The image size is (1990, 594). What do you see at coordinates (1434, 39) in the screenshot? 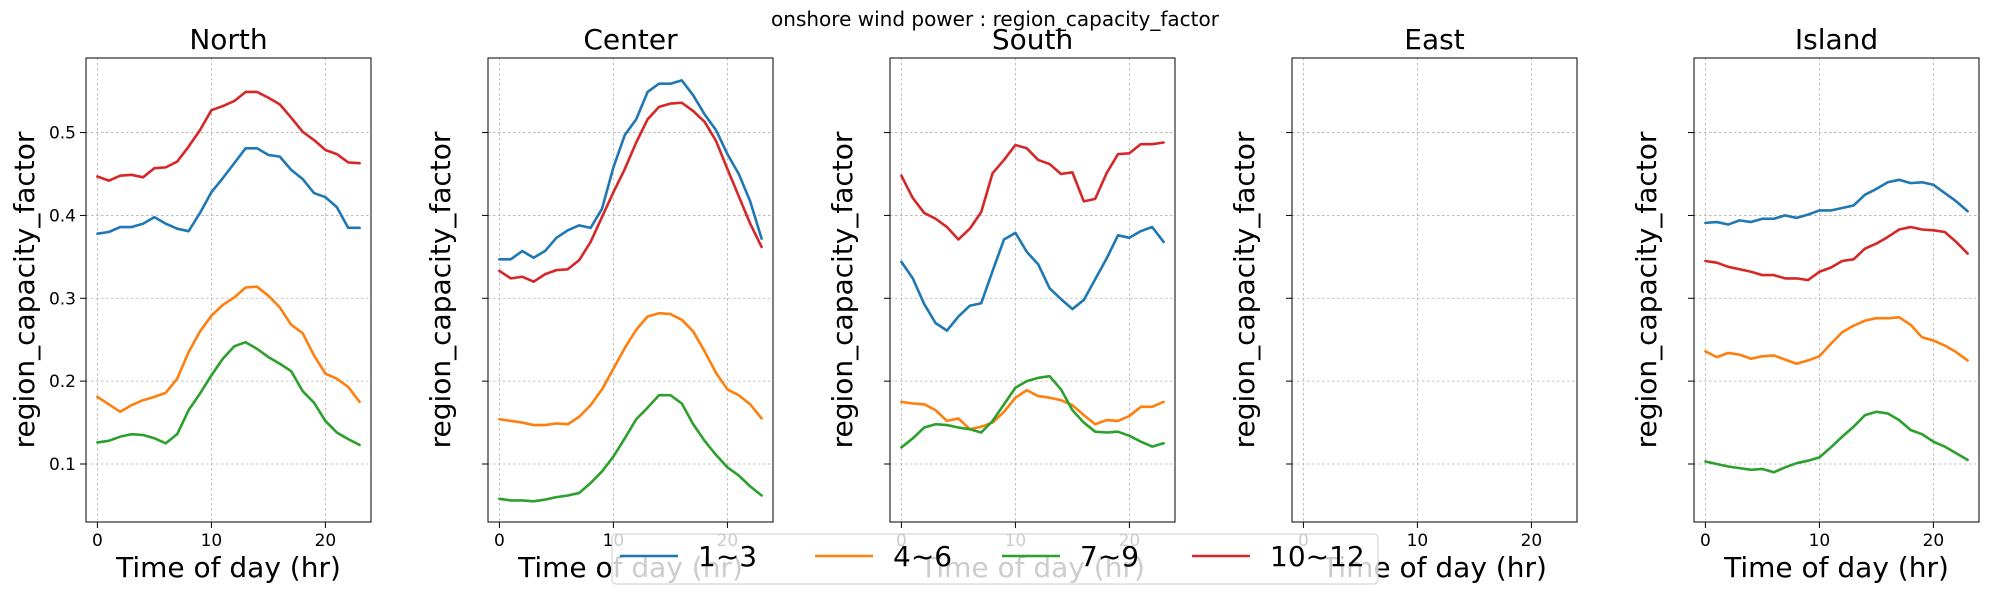
I see `panel-title: East` at bounding box center [1434, 39].